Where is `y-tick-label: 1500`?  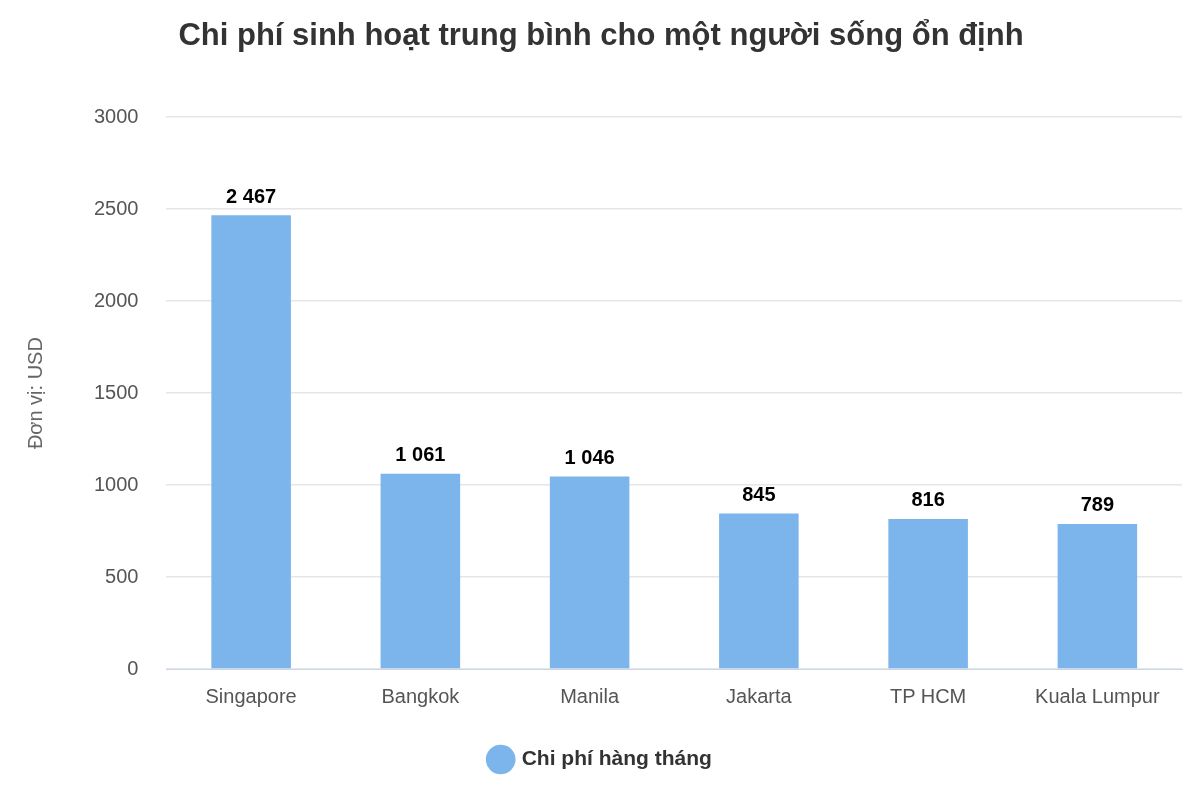 y-tick-label: 1500 is located at coordinates (116, 391).